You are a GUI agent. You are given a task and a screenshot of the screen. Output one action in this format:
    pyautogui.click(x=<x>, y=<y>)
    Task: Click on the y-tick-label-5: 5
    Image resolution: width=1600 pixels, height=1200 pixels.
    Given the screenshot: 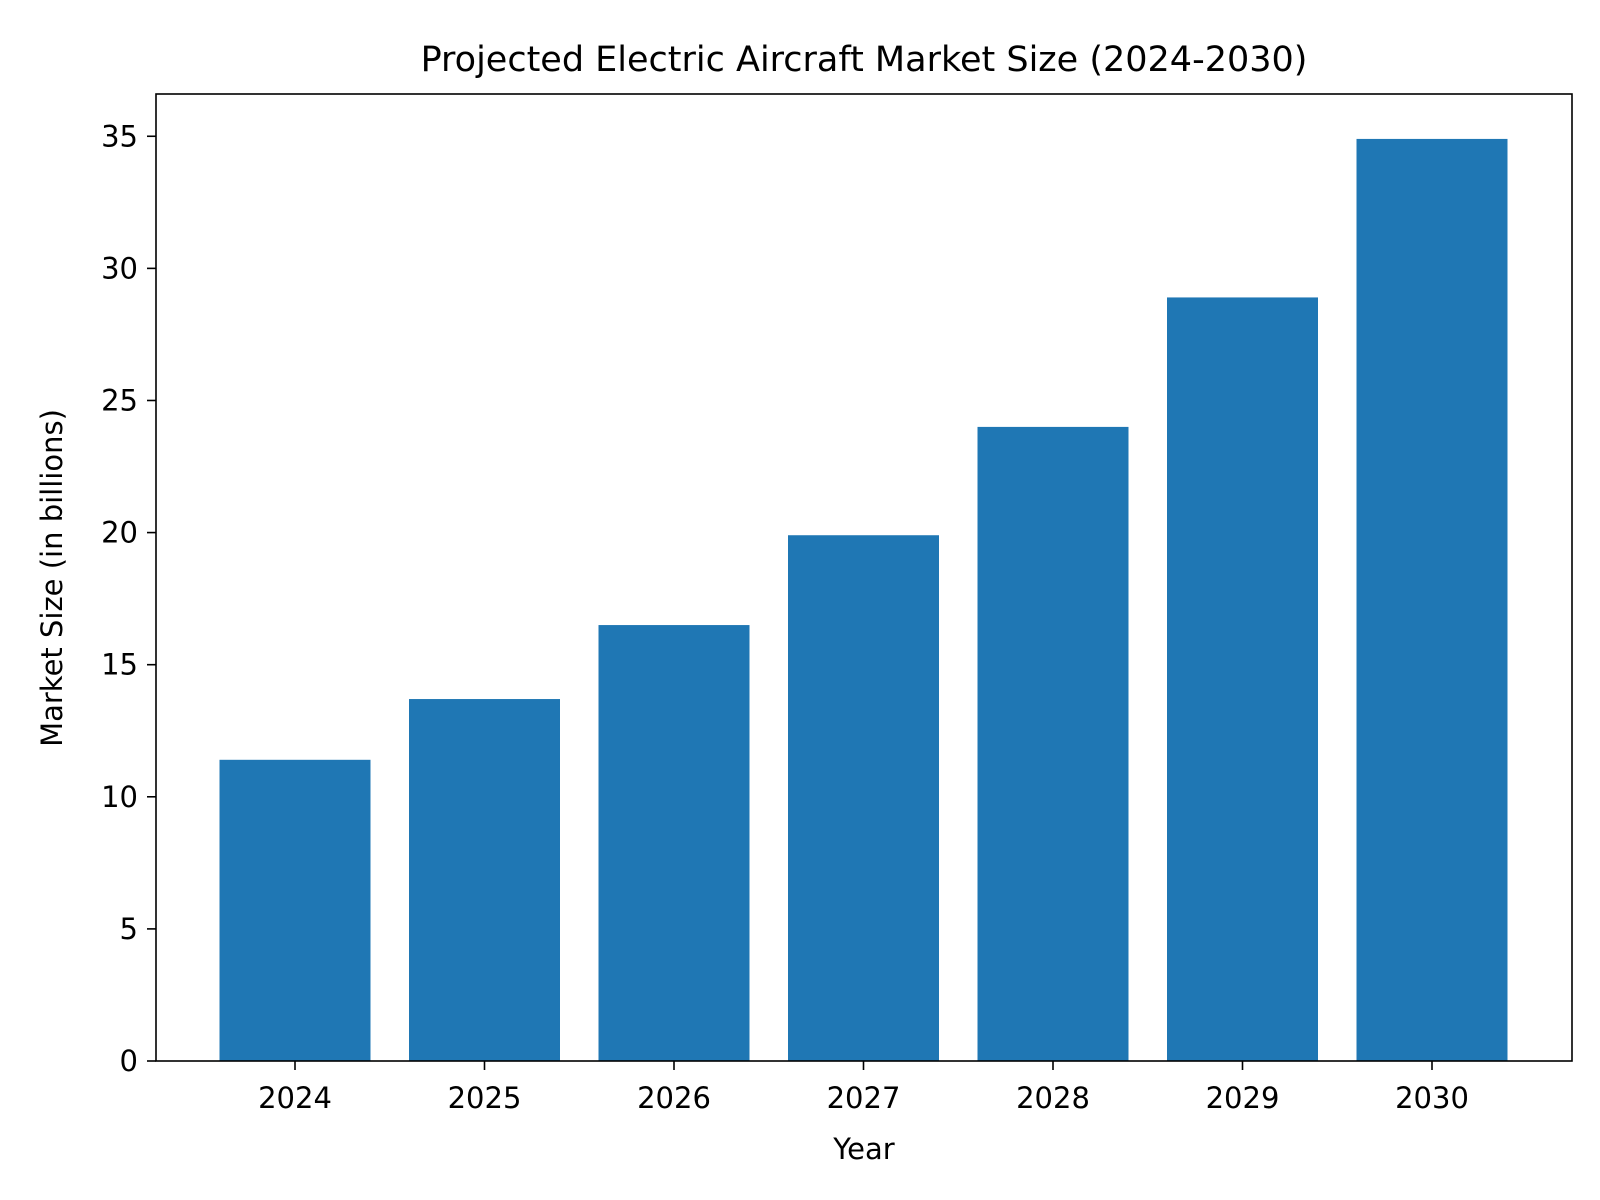 What is the action you would take?
    pyautogui.click(x=129, y=929)
    